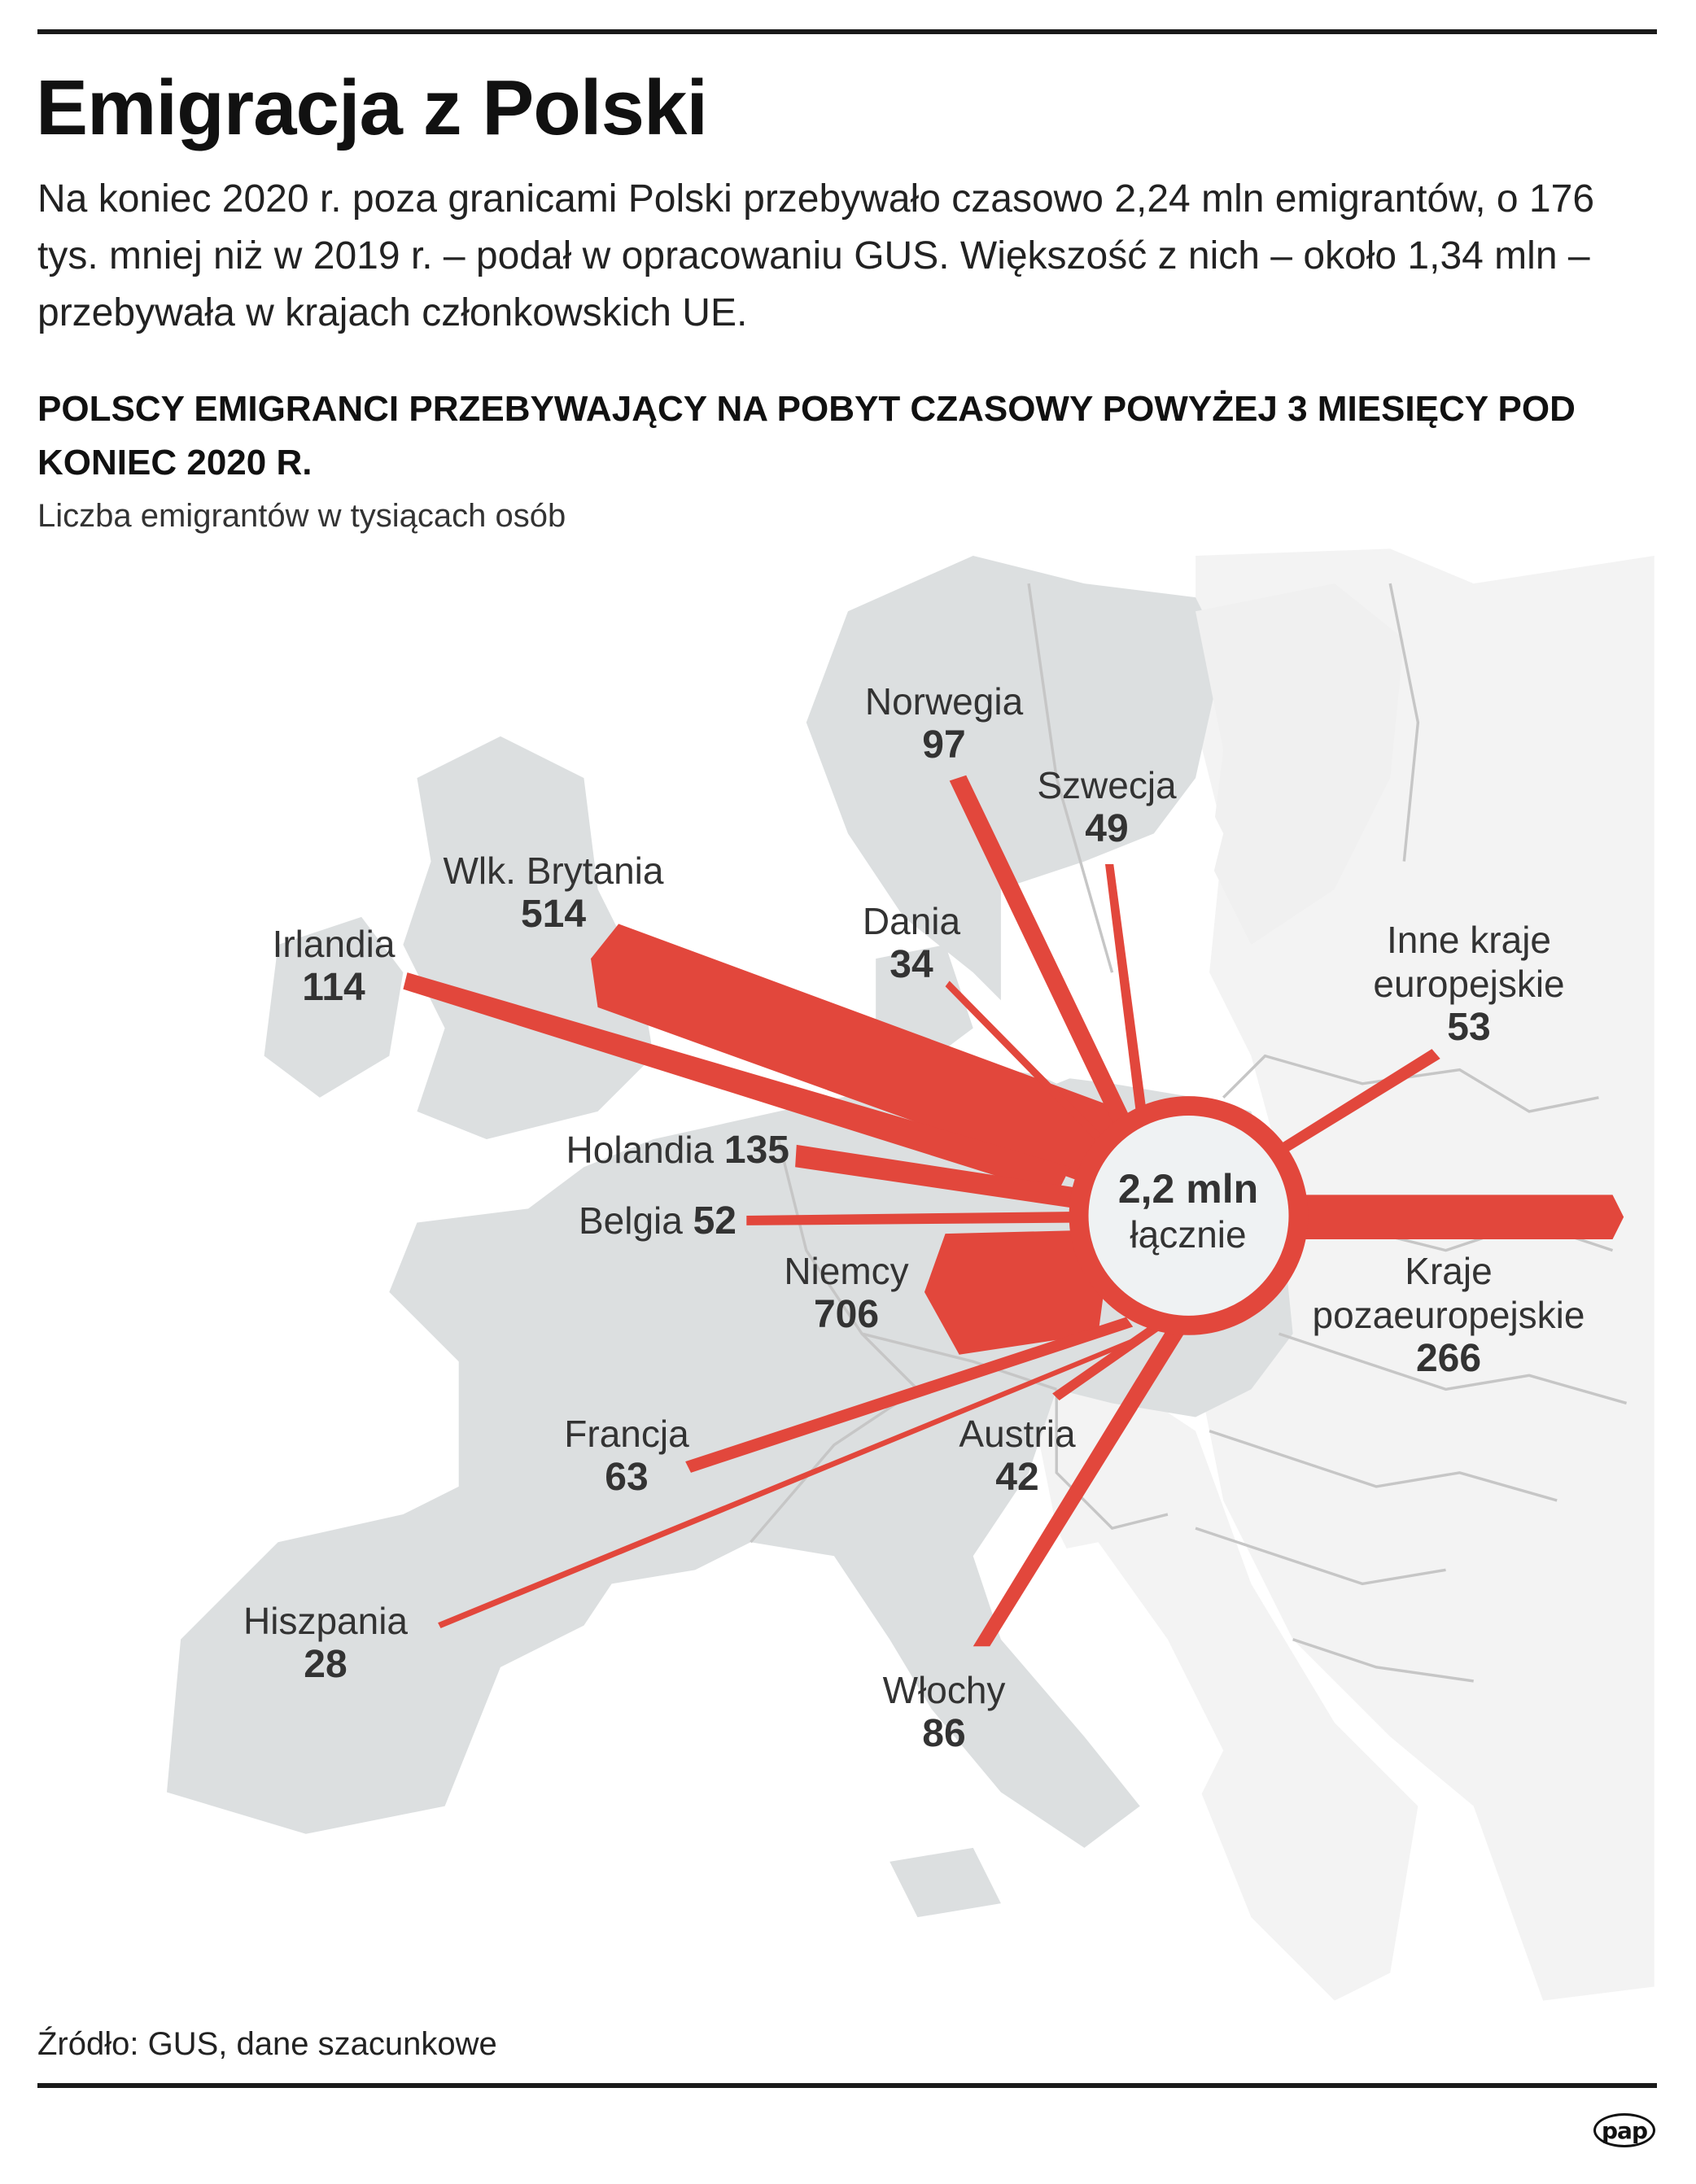 The height and width of the screenshot is (2184, 1696). Describe the element at coordinates (944, 1712) in the screenshot. I see `label-wlochy: Włochy 86` at that location.